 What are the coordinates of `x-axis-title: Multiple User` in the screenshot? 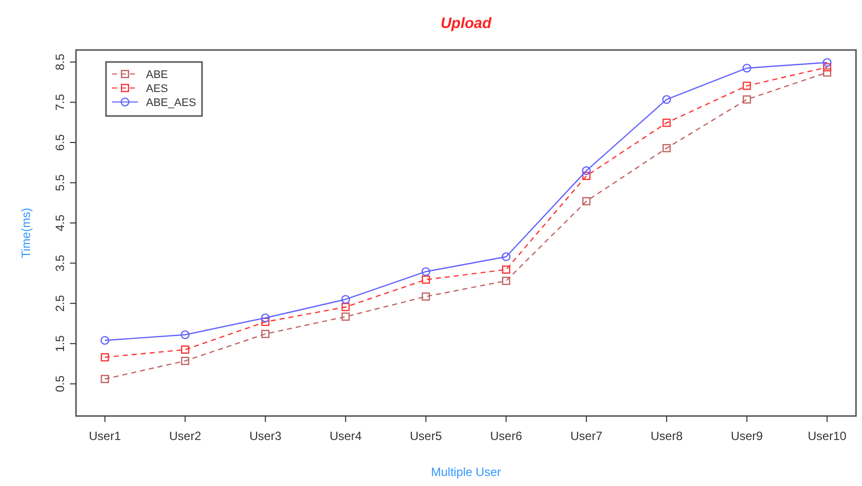 It's located at (466, 472).